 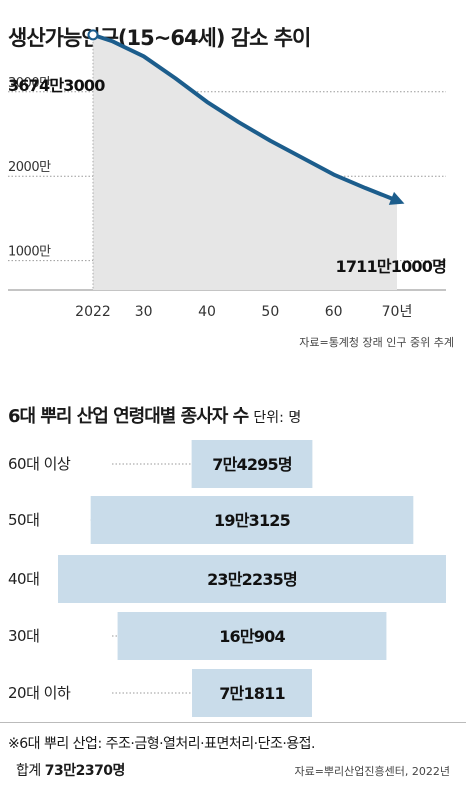 I want to click on x-tick-label: 70년, so click(x=397, y=312).